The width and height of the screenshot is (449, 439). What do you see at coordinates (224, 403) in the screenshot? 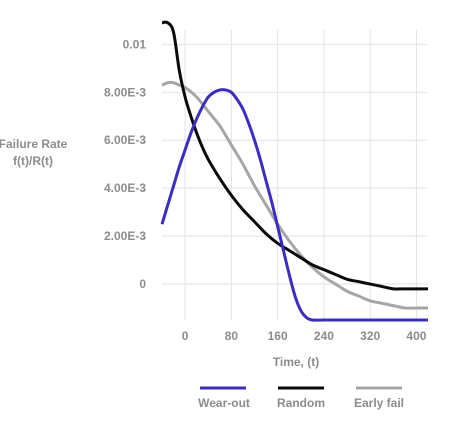
I see `legend-label-wear-out: Wear-out` at bounding box center [224, 403].